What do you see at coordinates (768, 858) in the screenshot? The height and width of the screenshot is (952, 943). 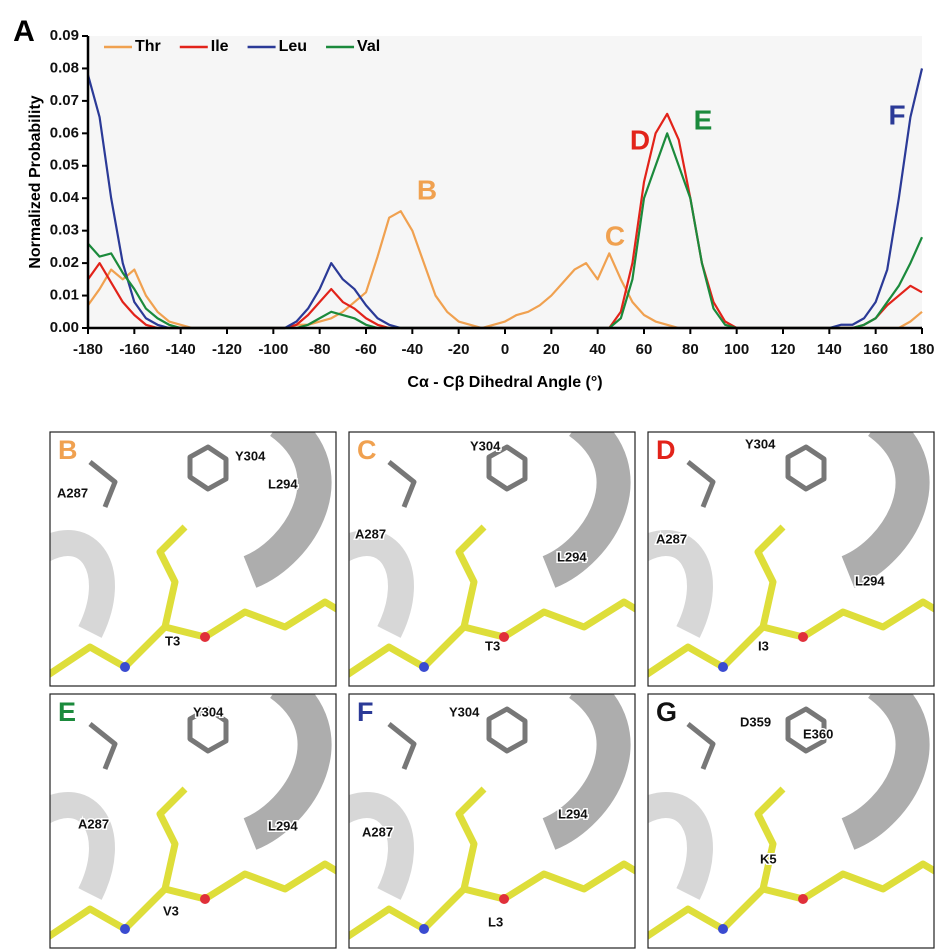 I see `residue-label: K5` at bounding box center [768, 858].